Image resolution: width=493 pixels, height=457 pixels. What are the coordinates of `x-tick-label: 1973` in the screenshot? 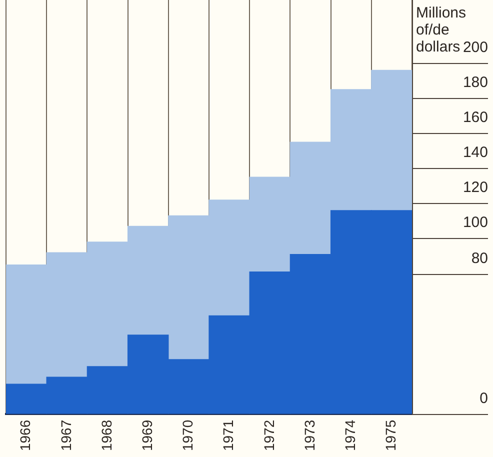 It's located at (309, 436).